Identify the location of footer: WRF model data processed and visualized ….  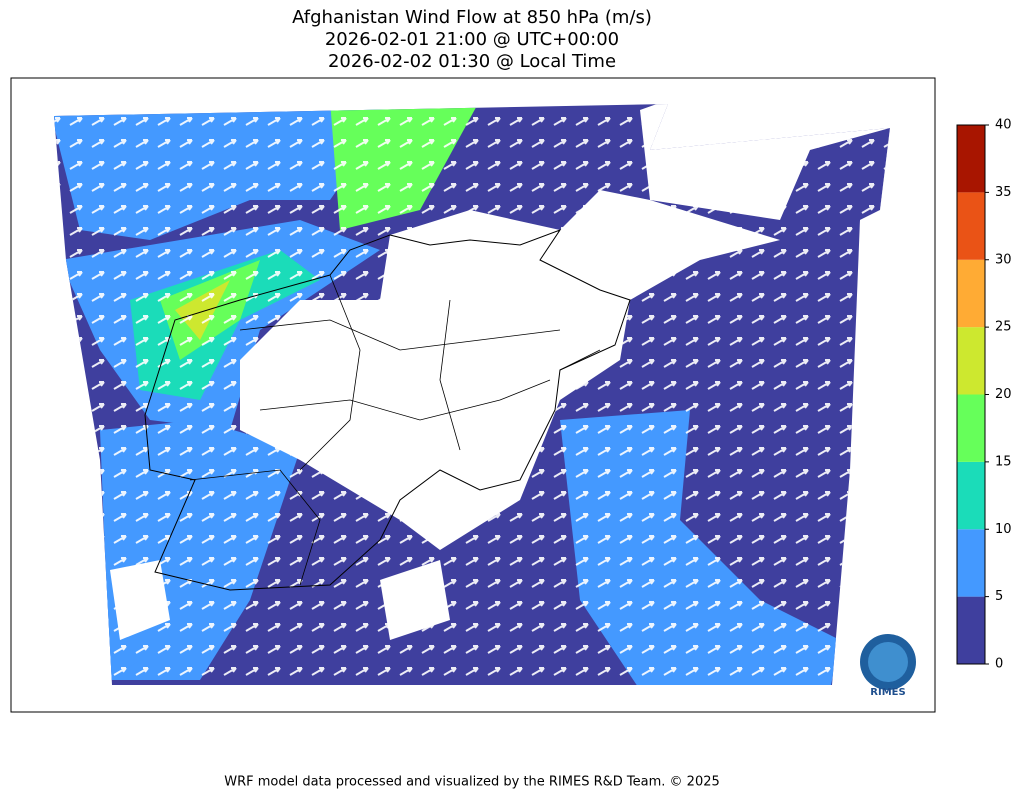
(472, 782).